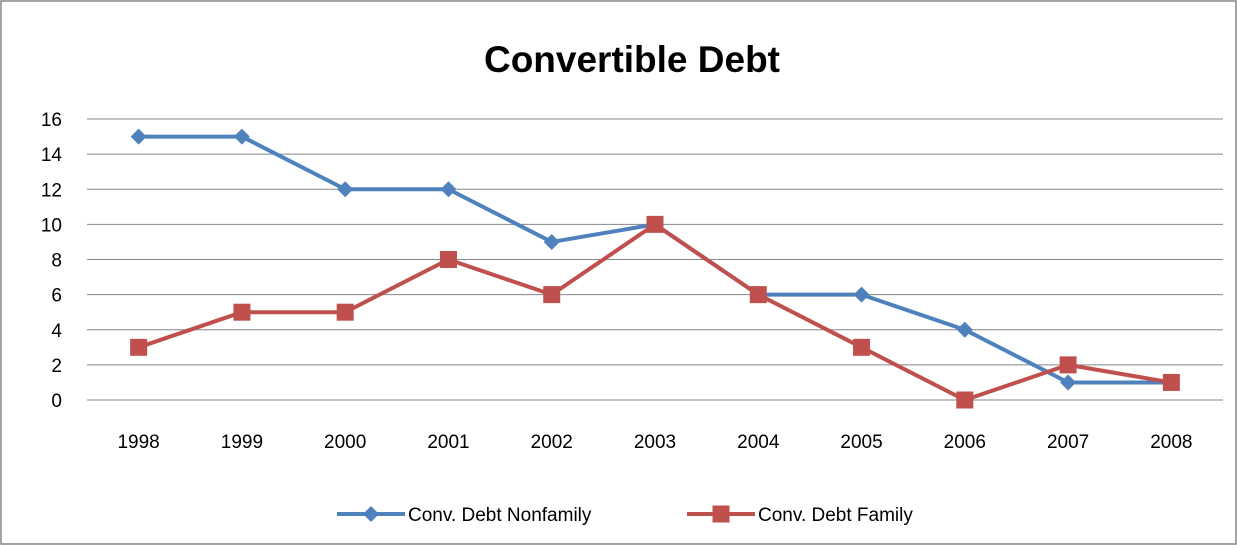 The height and width of the screenshot is (545, 1237). I want to click on legend-item-conv-debt-nonfamily: Conv. Debt Nonfamily, so click(464, 515).